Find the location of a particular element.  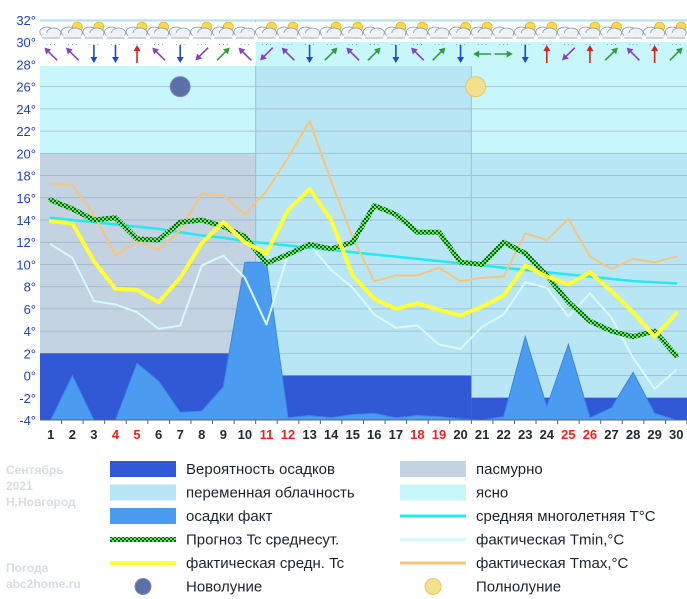

legend-label: осадки факт is located at coordinates (229, 516).